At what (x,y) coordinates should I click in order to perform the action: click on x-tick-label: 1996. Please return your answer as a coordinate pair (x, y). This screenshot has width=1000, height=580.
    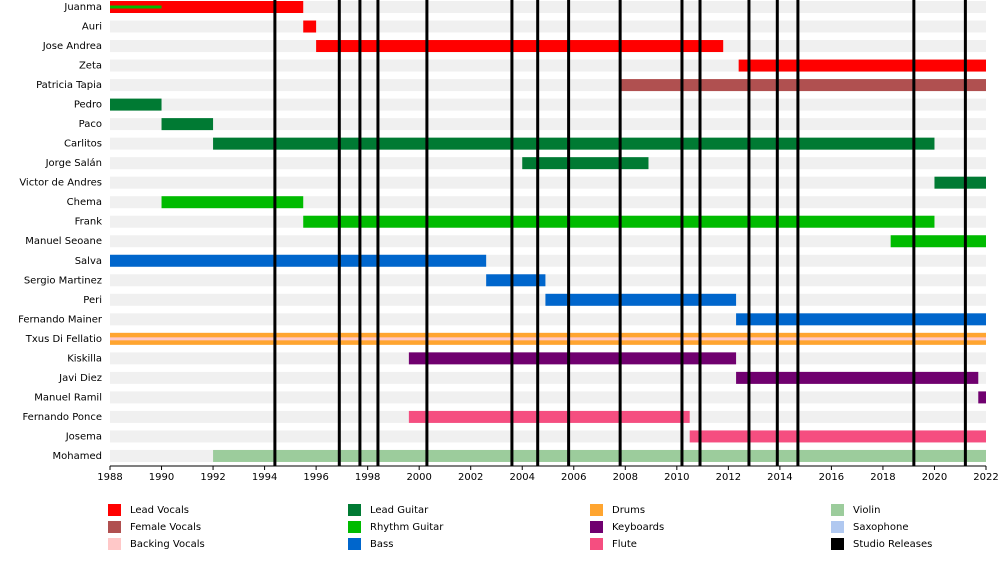
    Looking at the image, I should click on (315, 477).